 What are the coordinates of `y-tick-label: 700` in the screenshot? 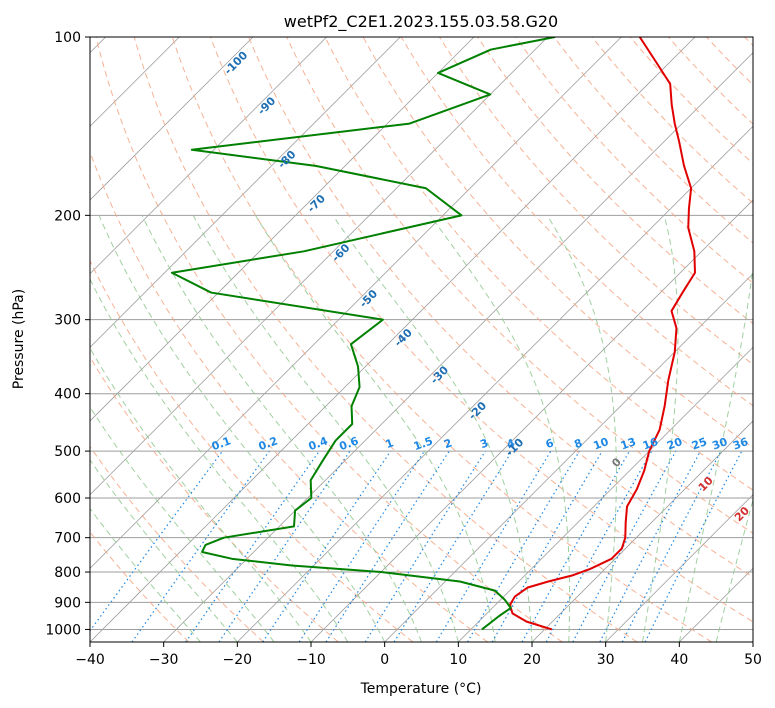 It's located at (67, 539).